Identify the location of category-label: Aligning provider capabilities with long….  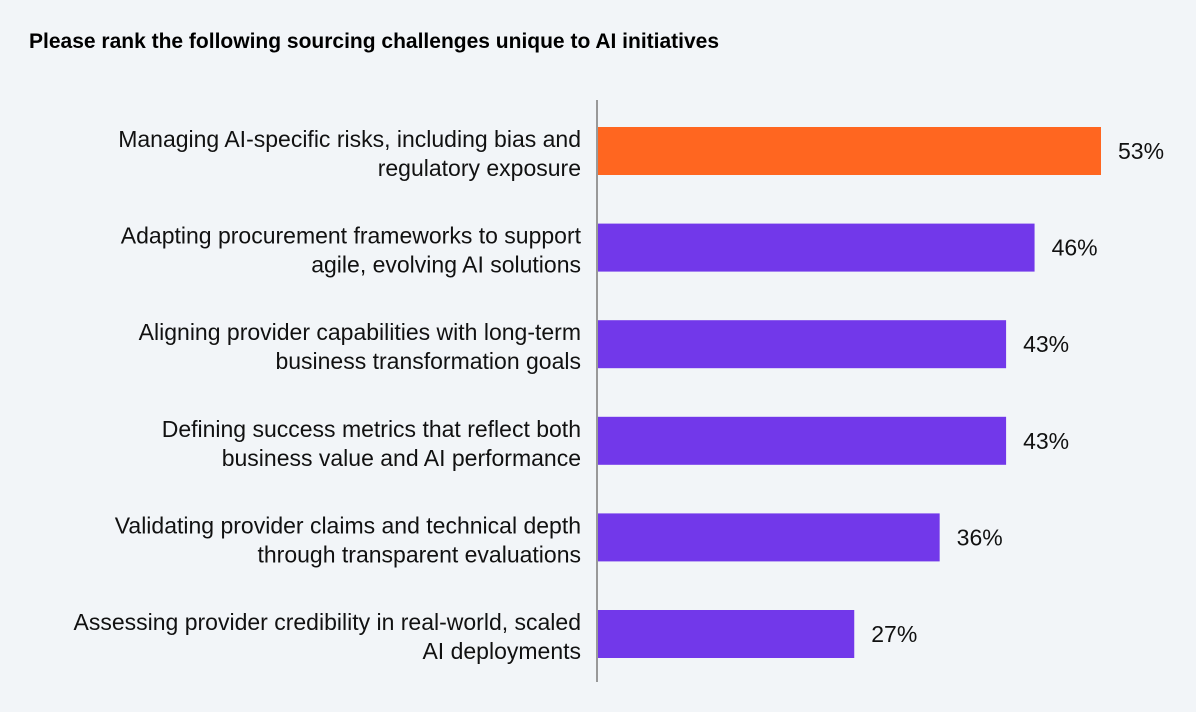
(360, 346).